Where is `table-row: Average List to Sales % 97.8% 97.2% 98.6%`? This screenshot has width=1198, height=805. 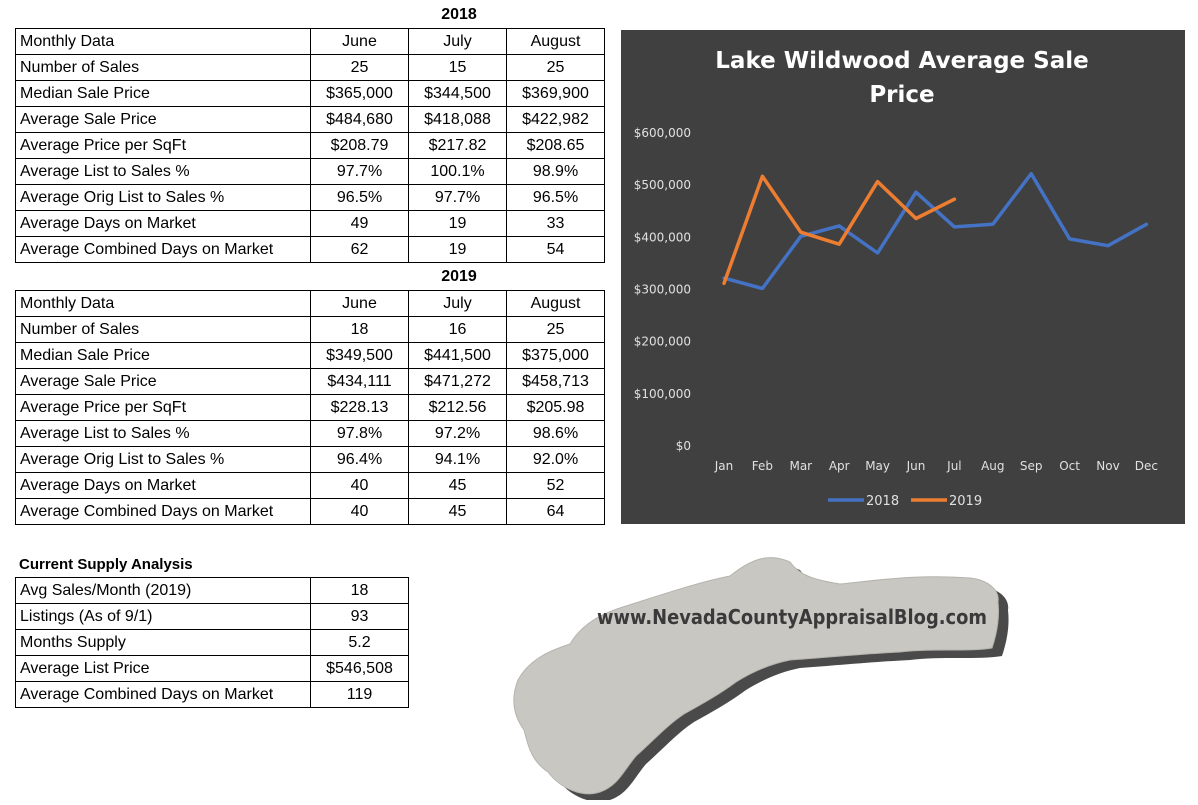 table-row: Average List to Sales % 97.8% 97.2% 98.6% is located at coordinates (310, 433).